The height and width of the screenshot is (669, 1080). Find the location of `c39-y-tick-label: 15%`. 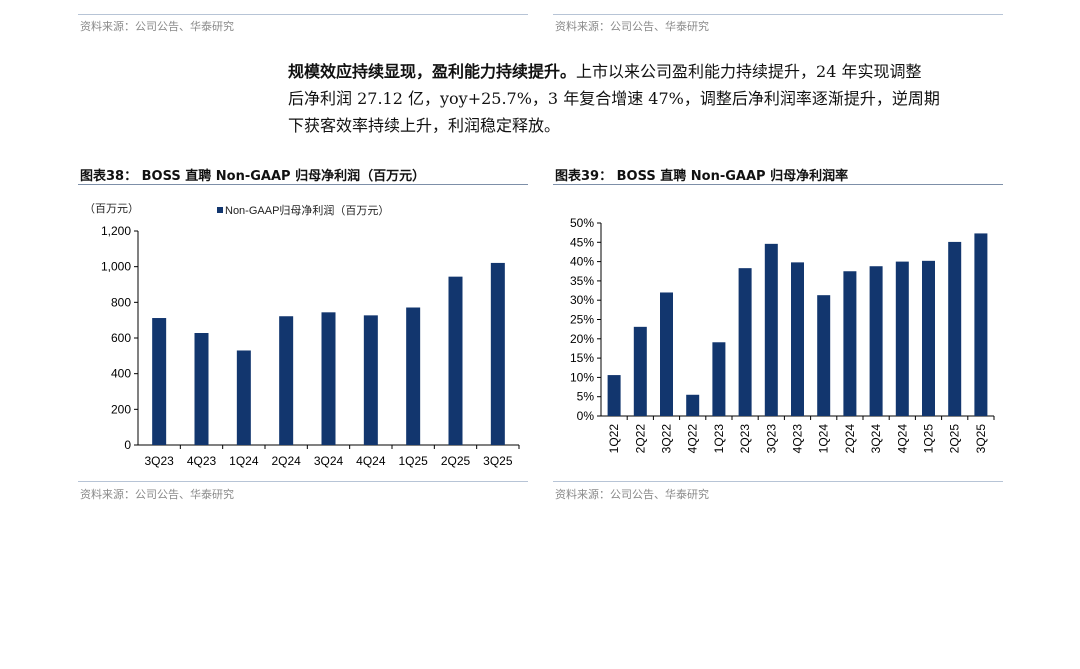

c39-y-tick-label: 15% is located at coordinates (582, 358).